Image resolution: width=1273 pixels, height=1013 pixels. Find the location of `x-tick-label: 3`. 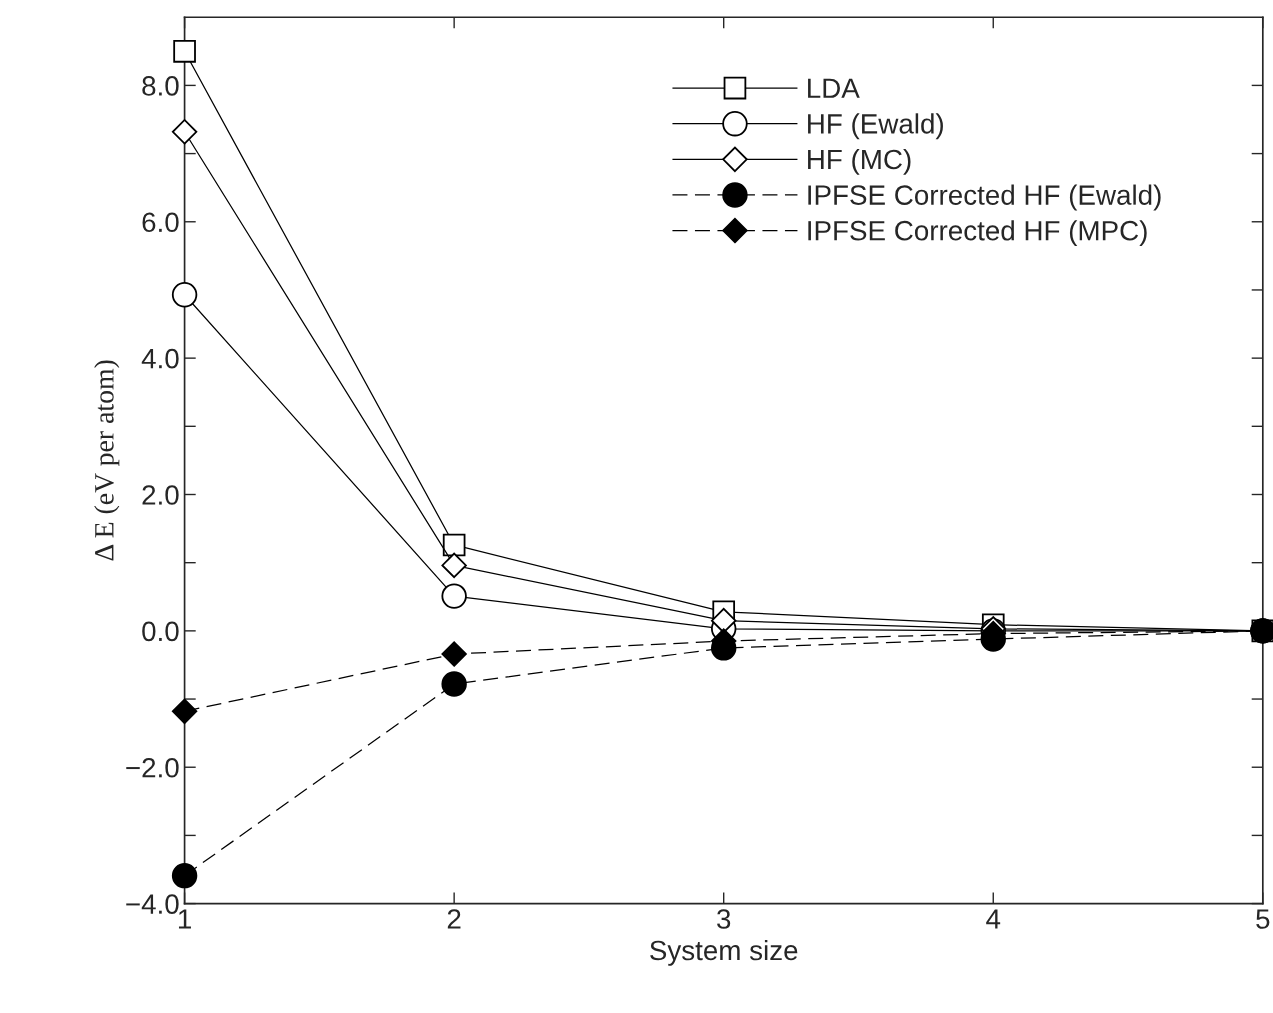

x-tick-label: 3 is located at coordinates (724, 919).